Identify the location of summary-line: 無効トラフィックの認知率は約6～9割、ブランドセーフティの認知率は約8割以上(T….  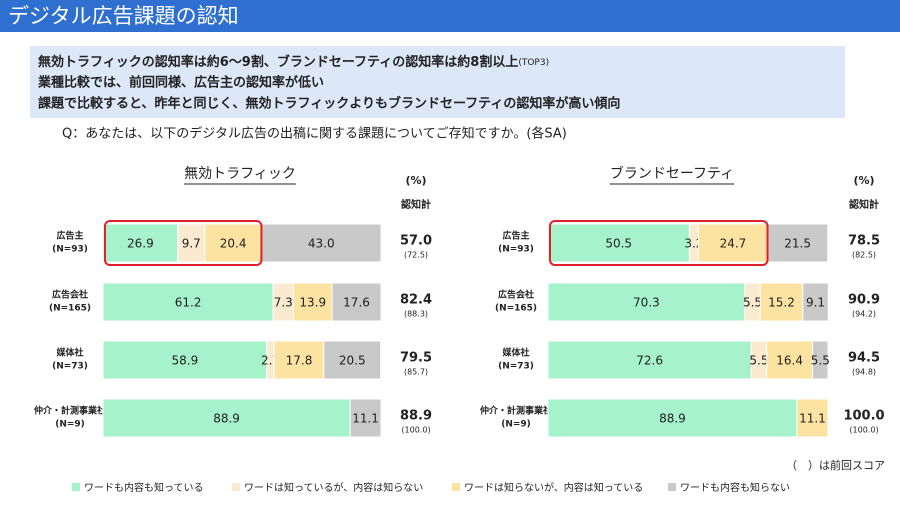
(293, 62).